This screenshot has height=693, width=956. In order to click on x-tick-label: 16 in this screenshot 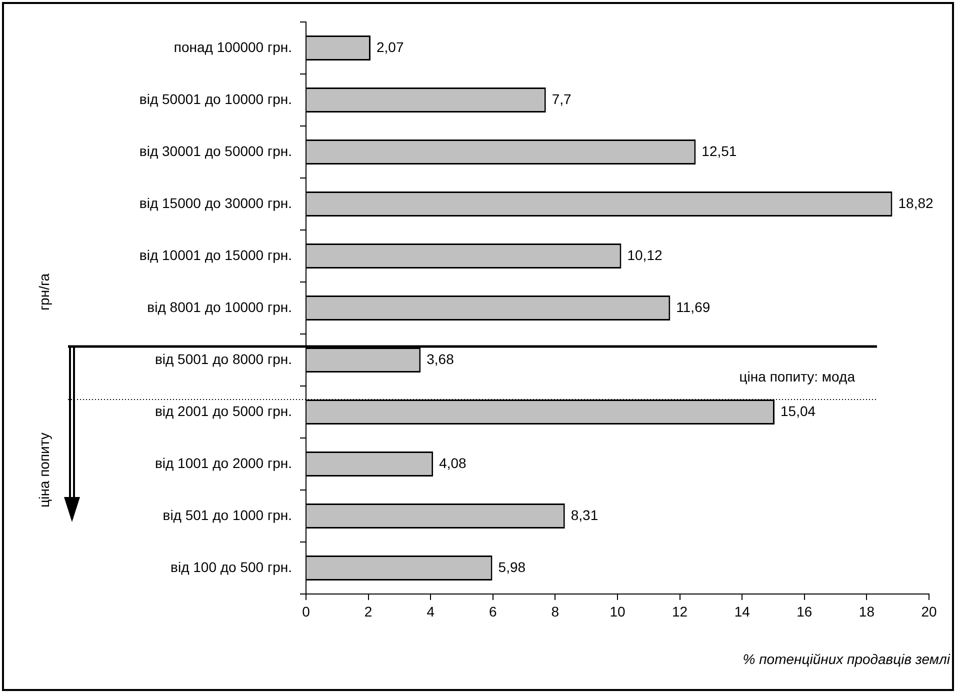, I will do `click(804, 611)`.